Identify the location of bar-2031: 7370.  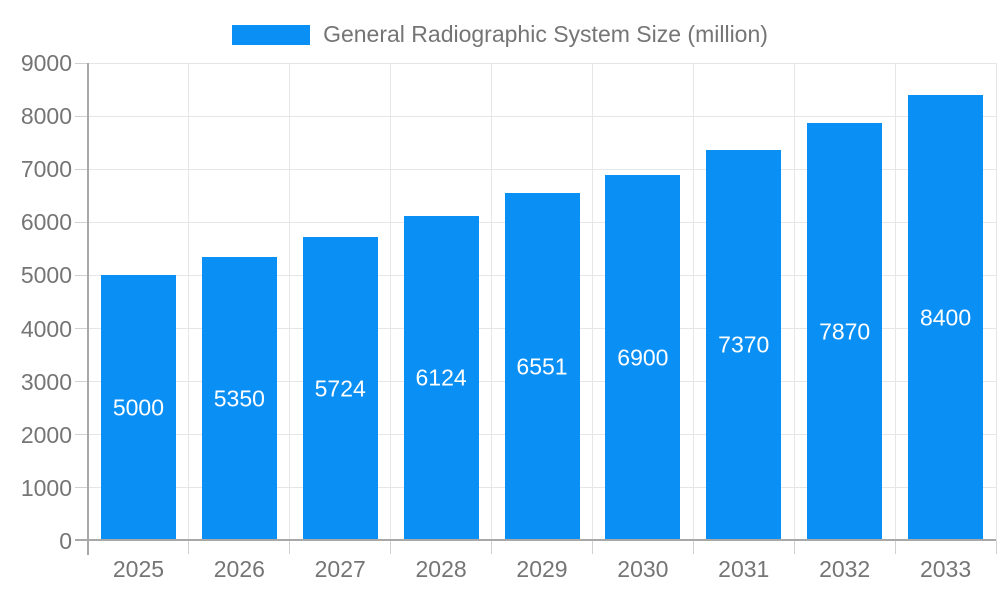
(744, 345).